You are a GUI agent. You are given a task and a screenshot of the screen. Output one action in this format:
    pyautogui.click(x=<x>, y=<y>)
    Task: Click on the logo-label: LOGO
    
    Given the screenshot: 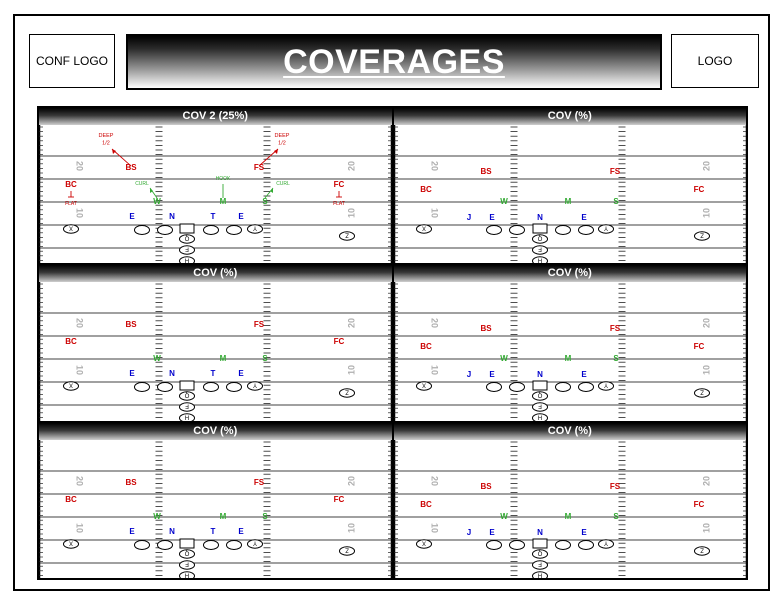 What is the action you would take?
    pyautogui.click(x=715, y=61)
    